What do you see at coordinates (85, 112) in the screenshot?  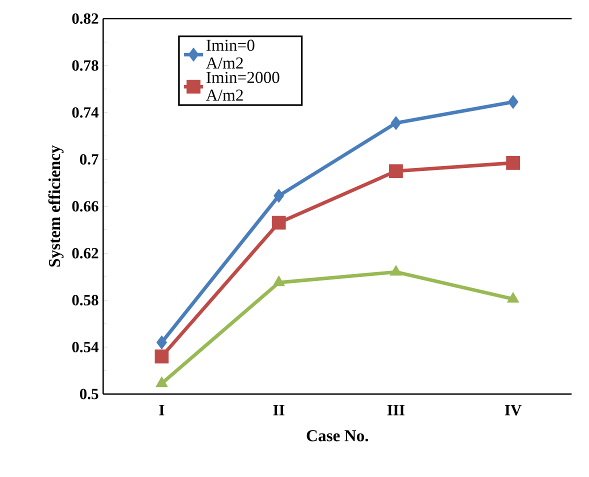 I see `y-tick-label: 0.74` at bounding box center [85, 112].